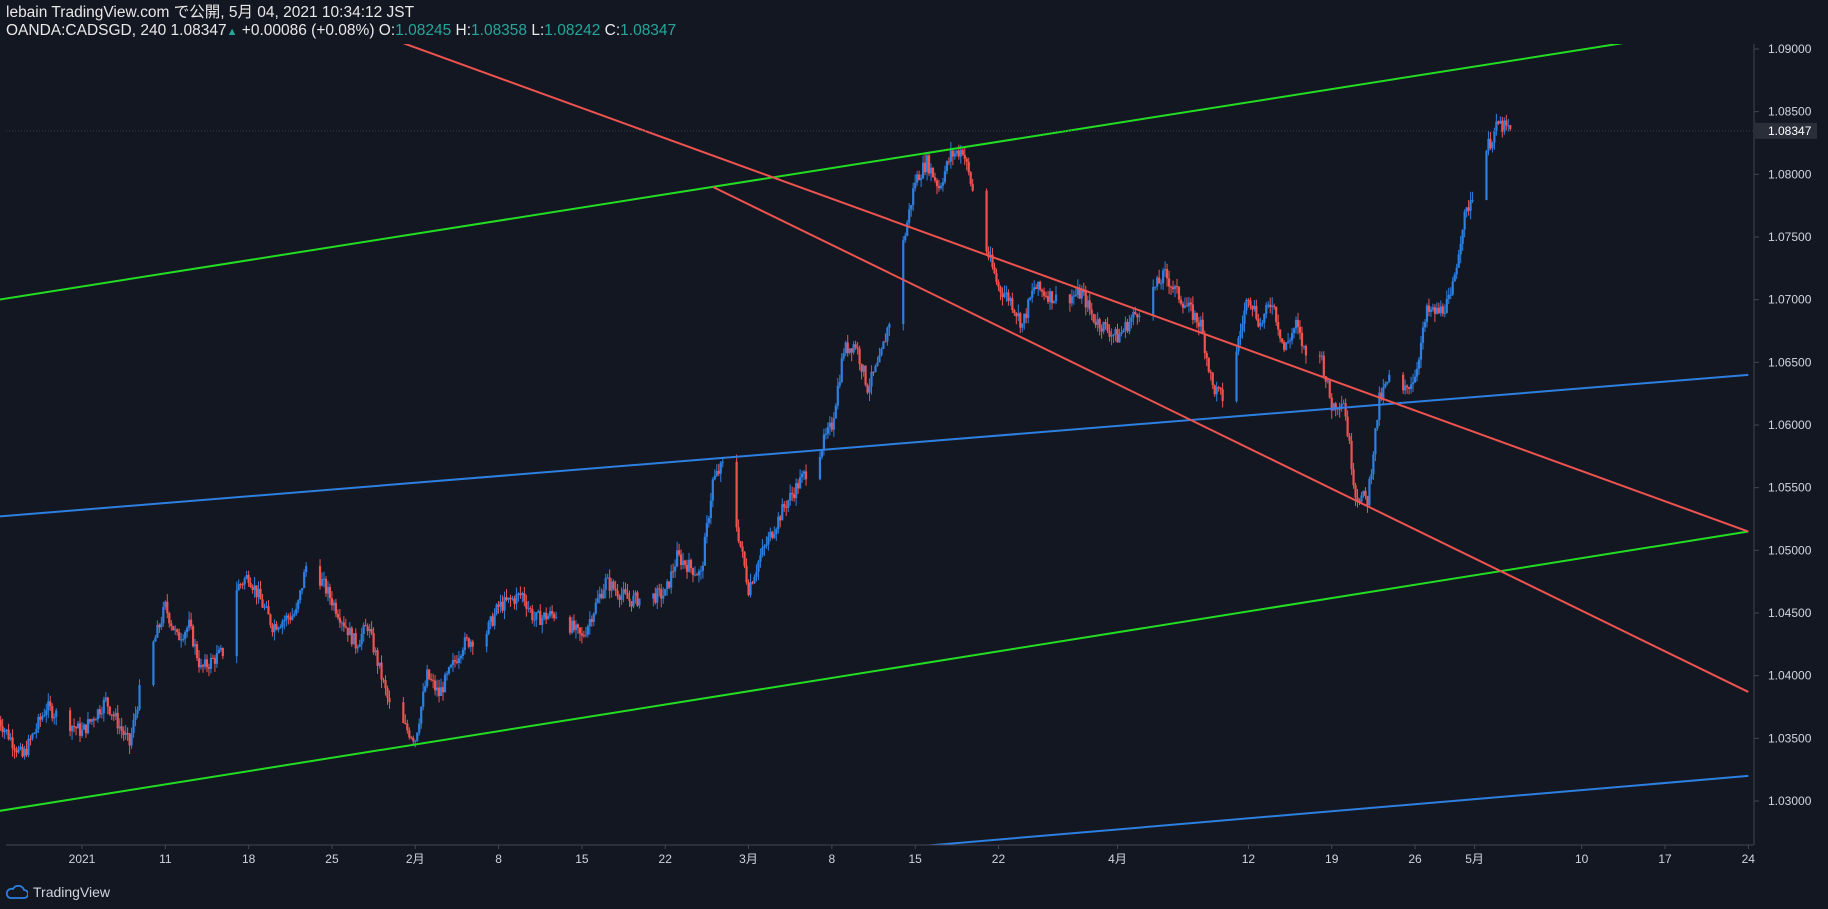 The image size is (1828, 909). What do you see at coordinates (1790, 112) in the screenshot?
I see `price-tick-label: 1.08500` at bounding box center [1790, 112].